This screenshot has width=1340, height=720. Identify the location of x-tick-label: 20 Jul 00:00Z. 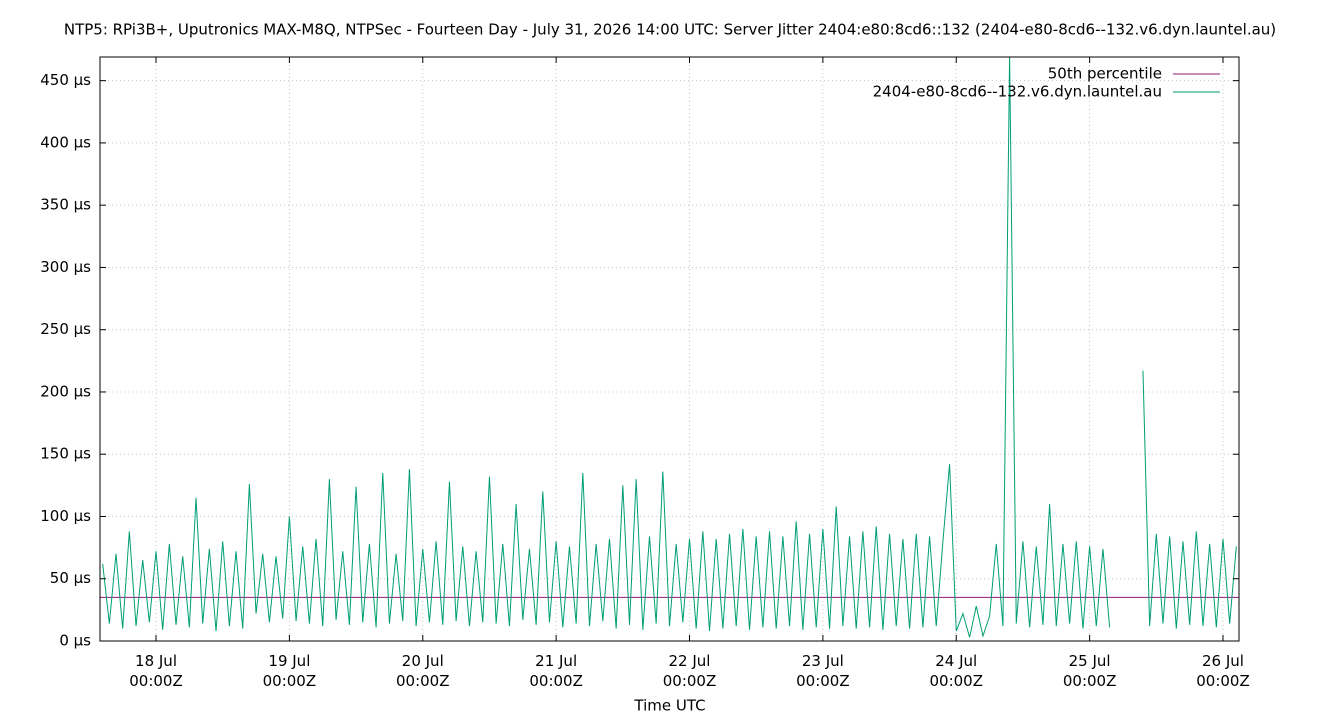
(423, 671).